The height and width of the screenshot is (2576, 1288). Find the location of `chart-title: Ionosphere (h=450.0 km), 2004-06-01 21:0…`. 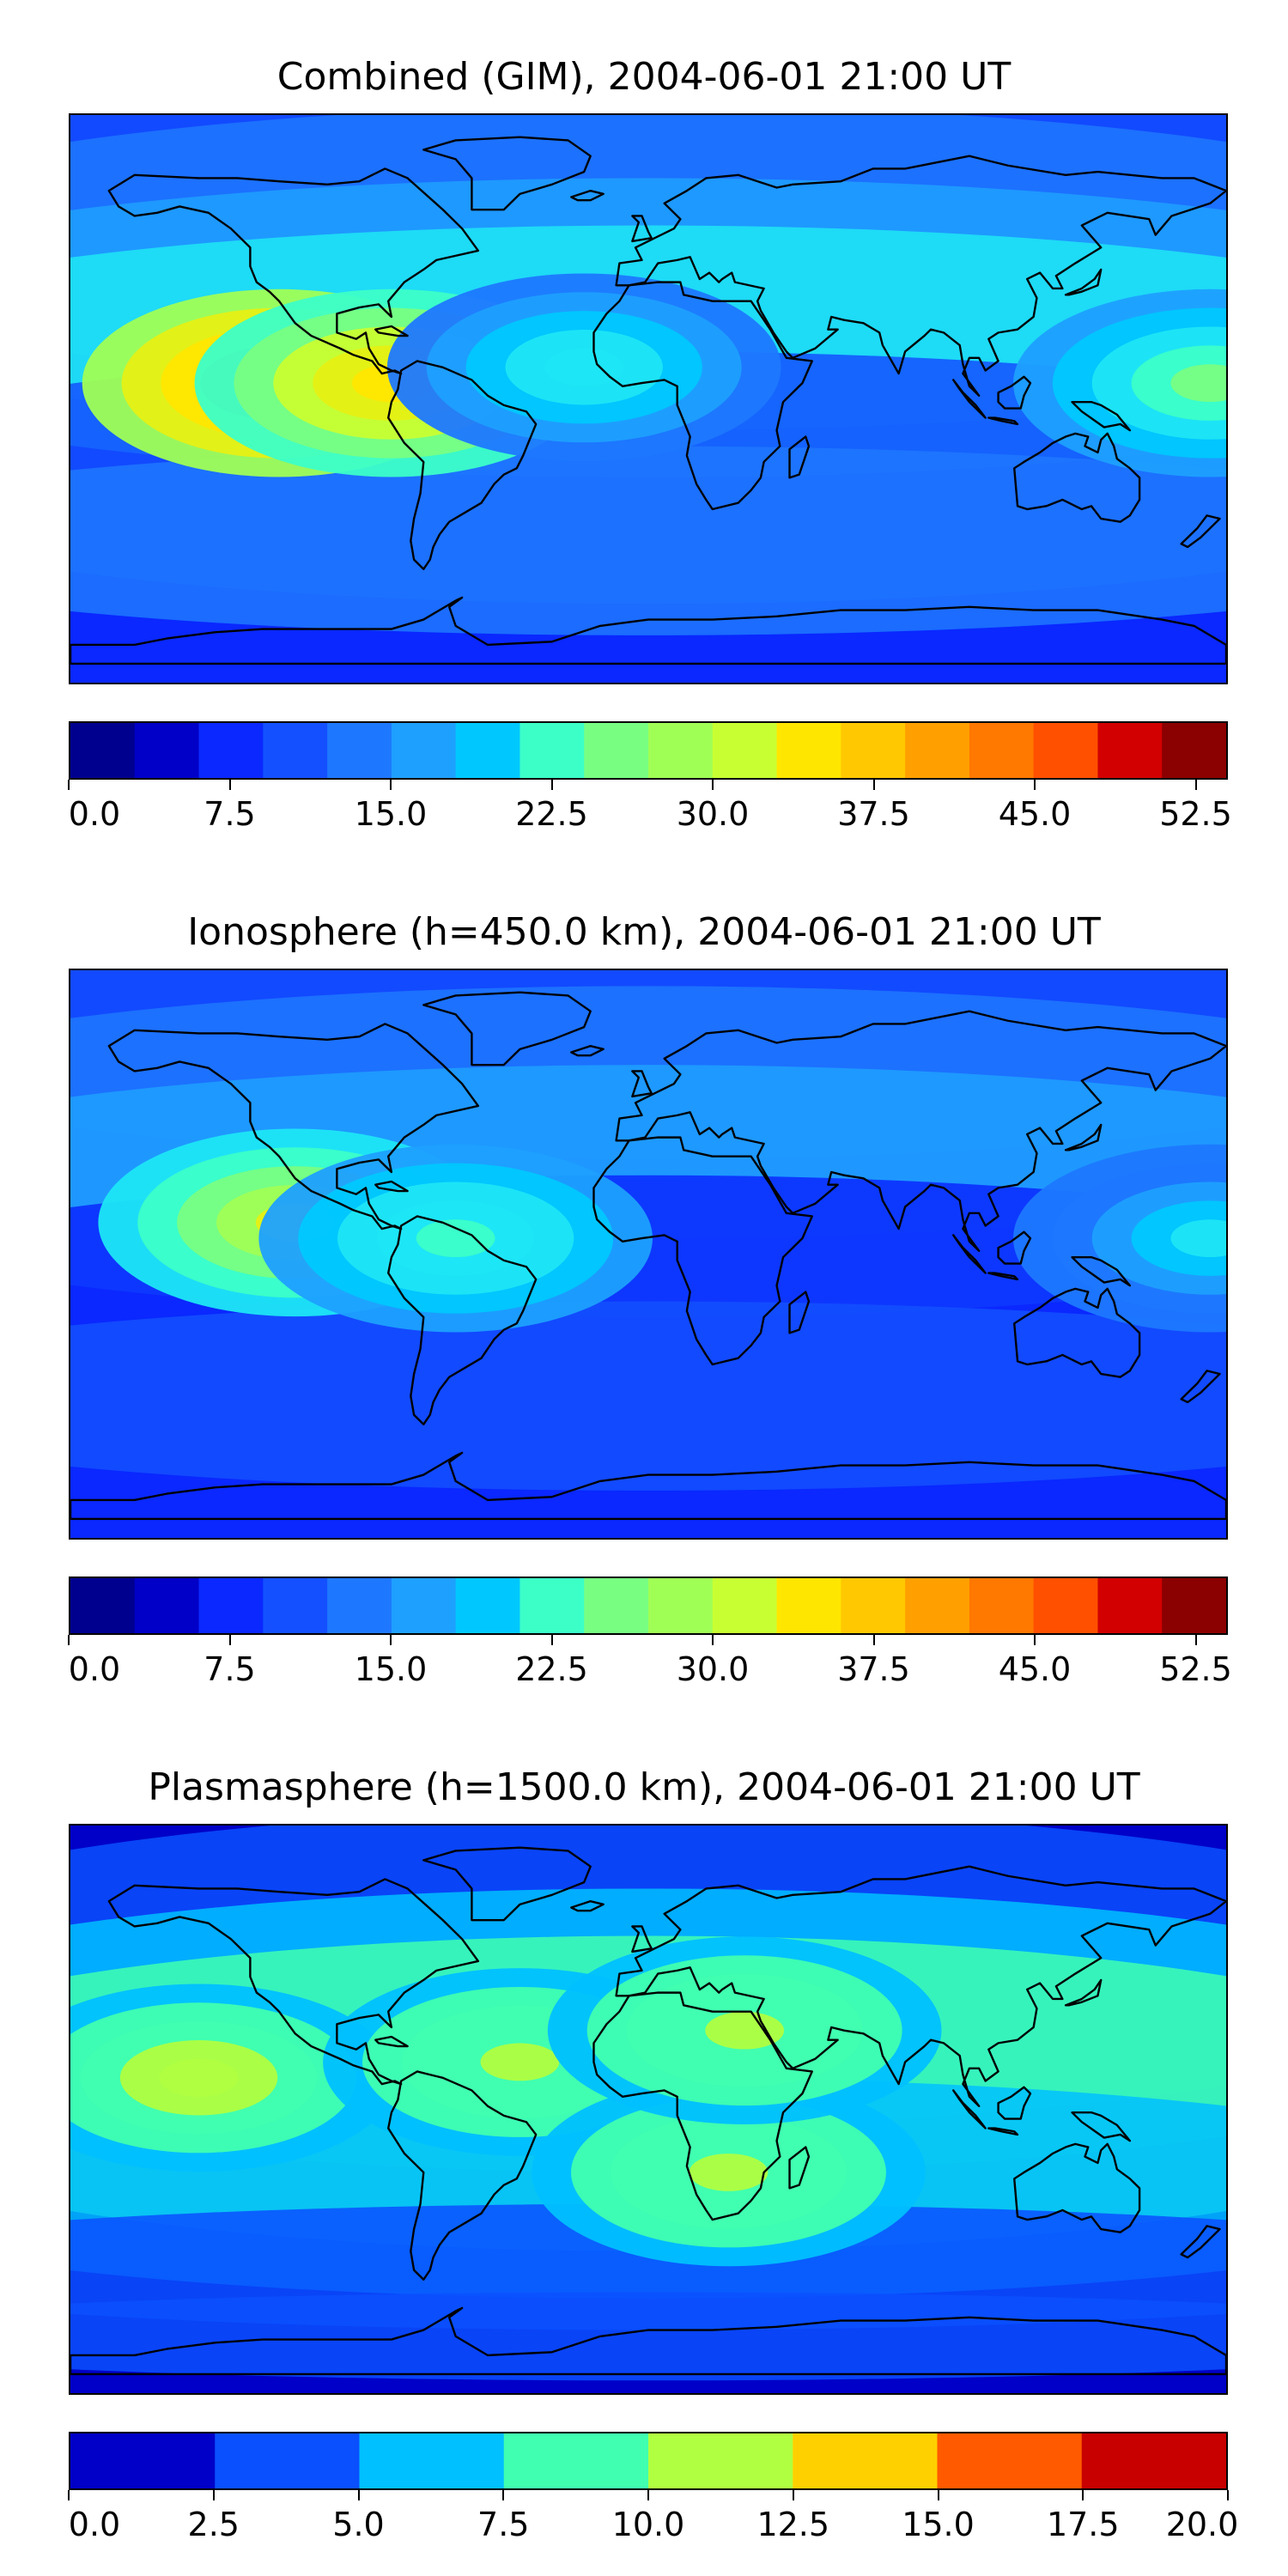

chart-title: Ionosphere (h=450.0 km), 2004-06-01 21:0… is located at coordinates (644, 932).